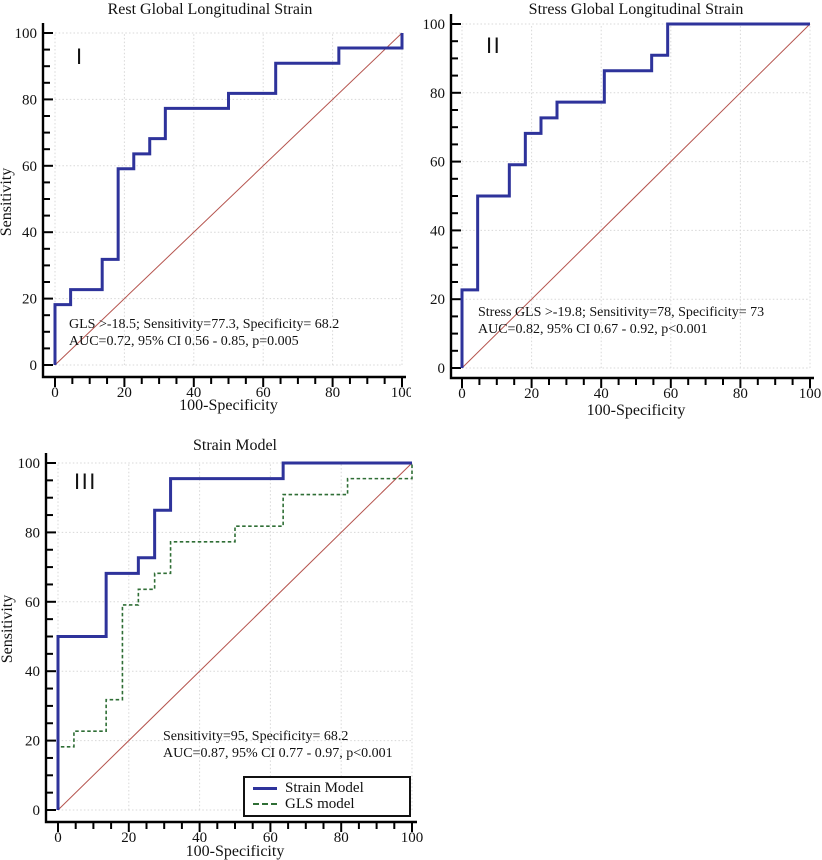  What do you see at coordinates (320, 803) in the screenshot?
I see `legend-label-gls-model: GLS model` at bounding box center [320, 803].